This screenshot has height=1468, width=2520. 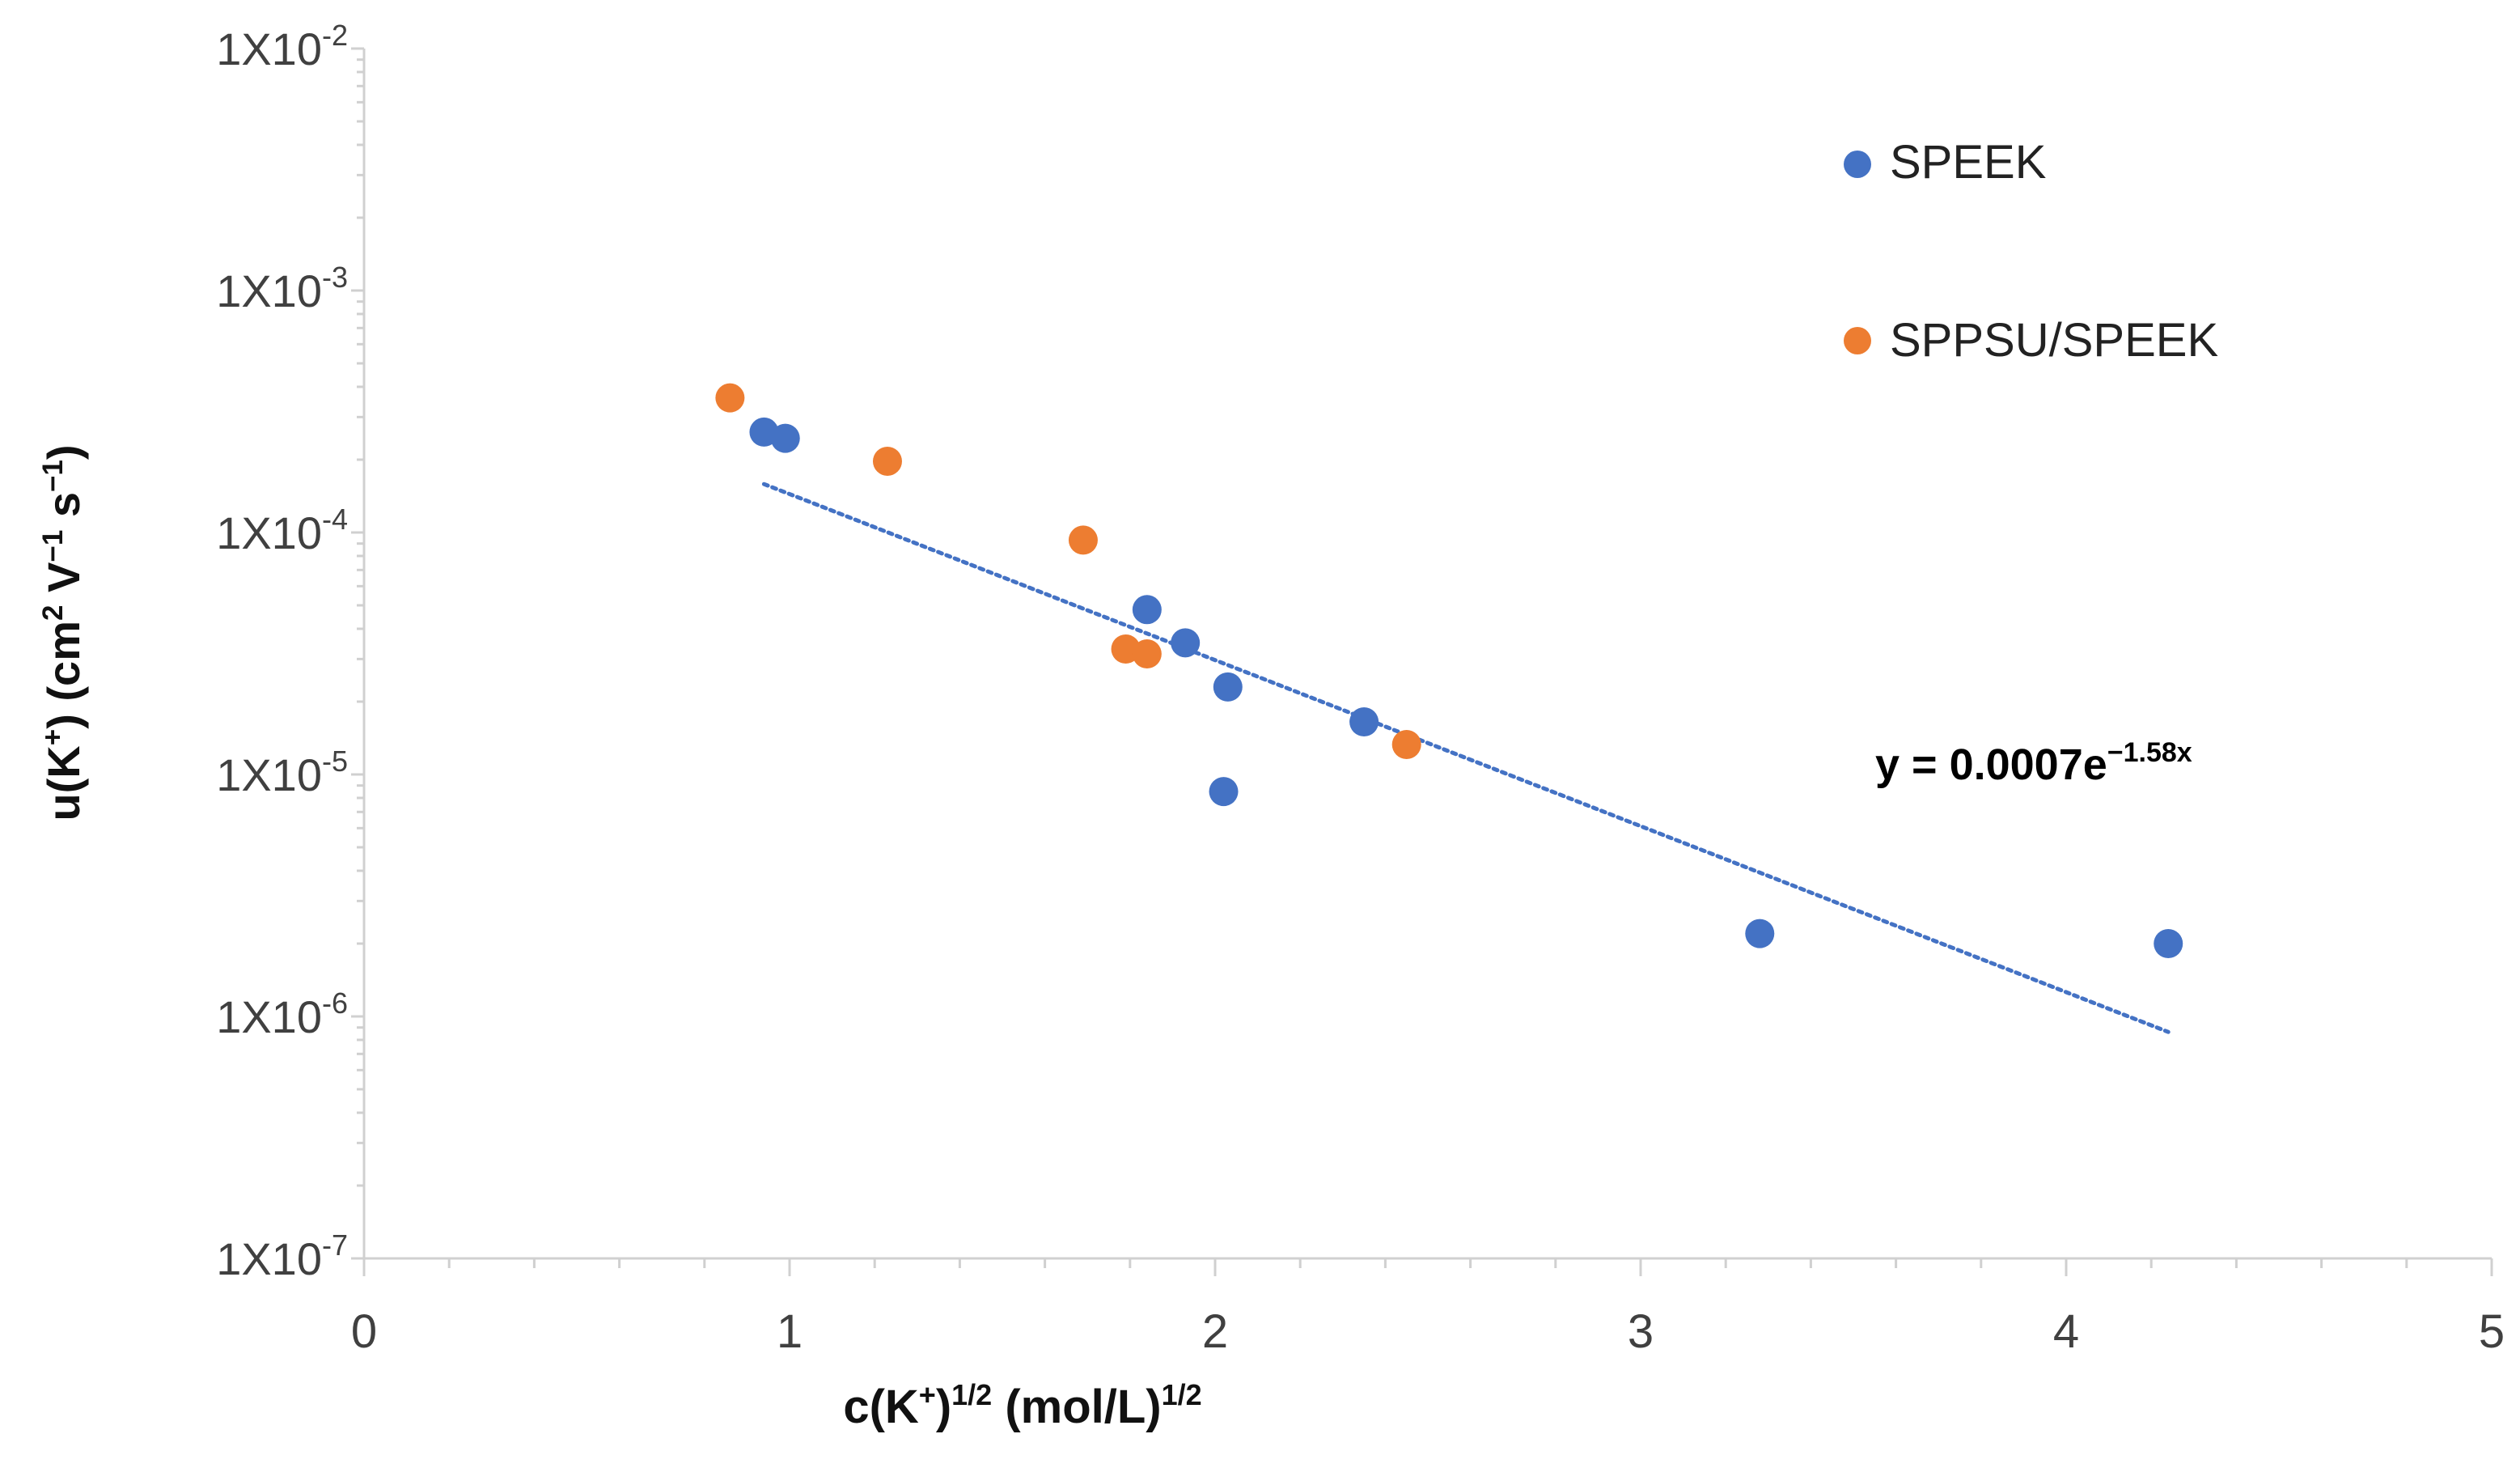 What do you see at coordinates (357, 653) in the screenshot?
I see `y-minor-ticks` at bounding box center [357, 653].